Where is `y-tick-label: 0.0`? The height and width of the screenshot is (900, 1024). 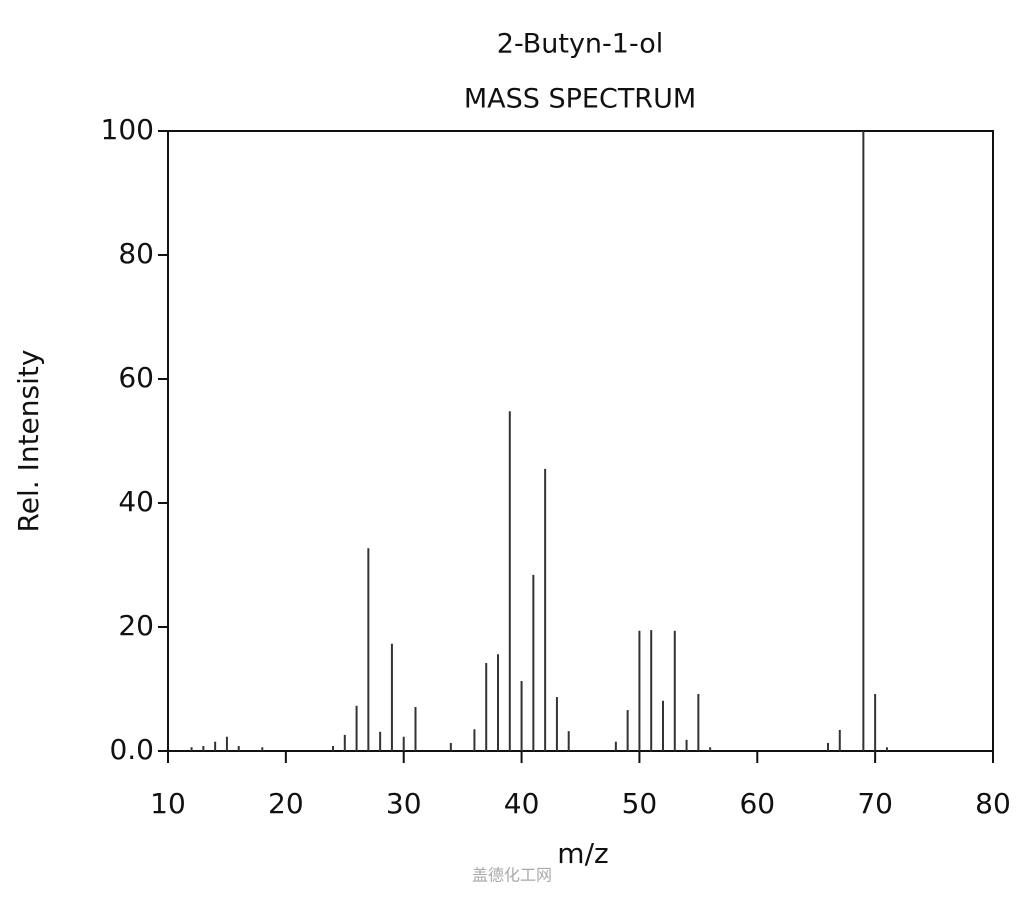 y-tick-label: 0.0 is located at coordinates (131, 749).